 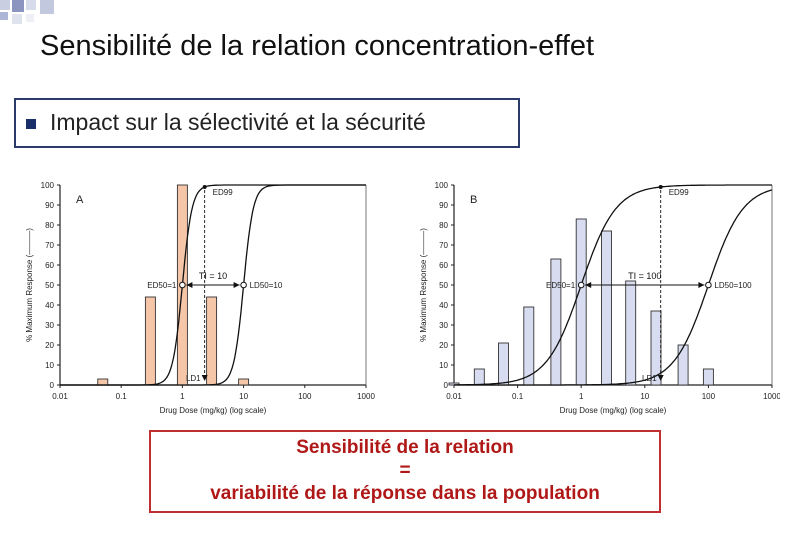 I want to click on corner-decoration, so click(x=27, y=12).